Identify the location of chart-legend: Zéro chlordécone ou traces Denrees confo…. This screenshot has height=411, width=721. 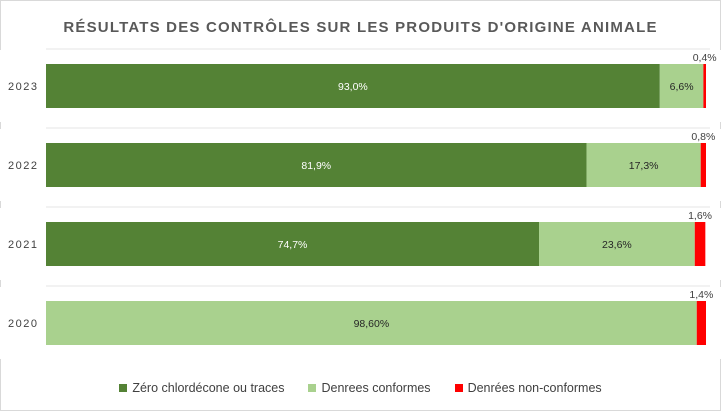
(360, 388).